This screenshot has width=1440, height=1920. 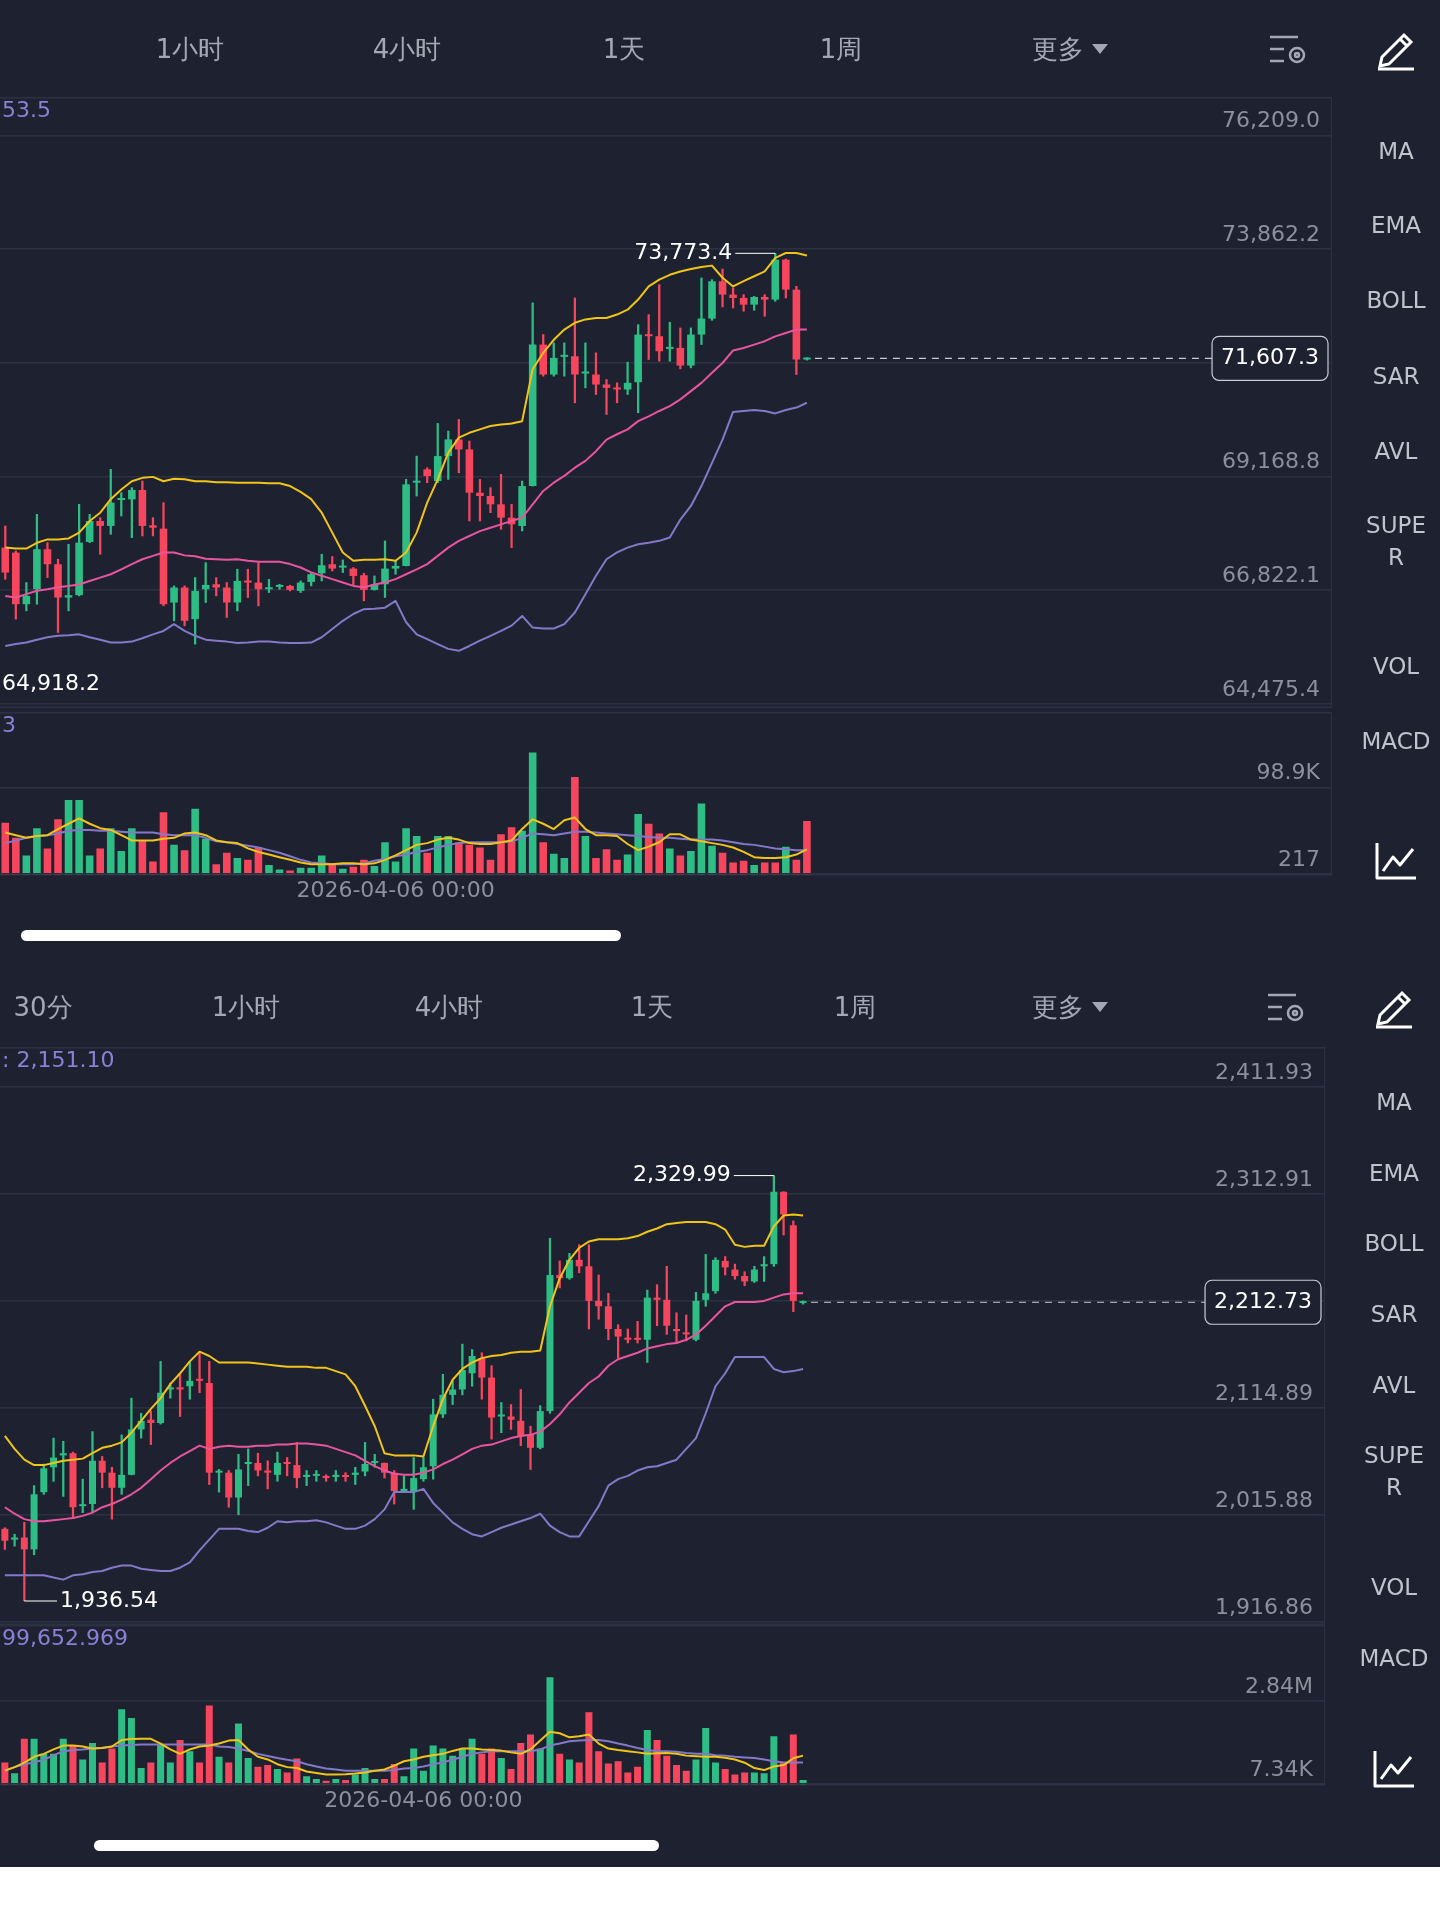 I want to click on annotation: 3, so click(x=9, y=724).